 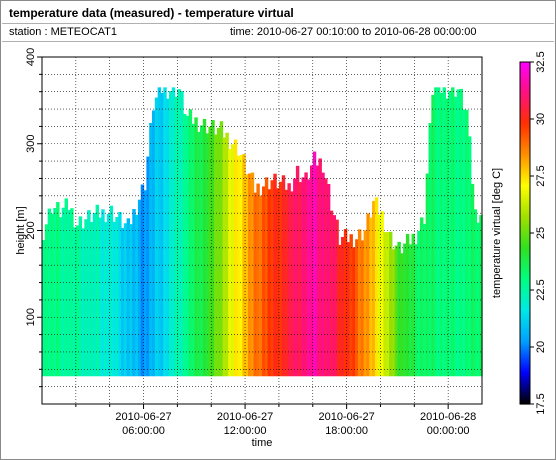 What do you see at coordinates (245, 431) in the screenshot?
I see `x-tick-label-time: 12:00:00` at bounding box center [245, 431].